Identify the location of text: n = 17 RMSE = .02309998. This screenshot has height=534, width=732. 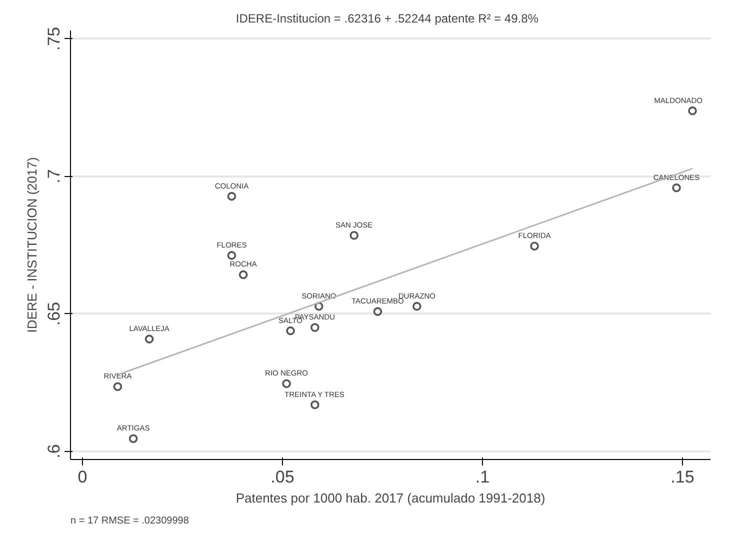
(130, 521).